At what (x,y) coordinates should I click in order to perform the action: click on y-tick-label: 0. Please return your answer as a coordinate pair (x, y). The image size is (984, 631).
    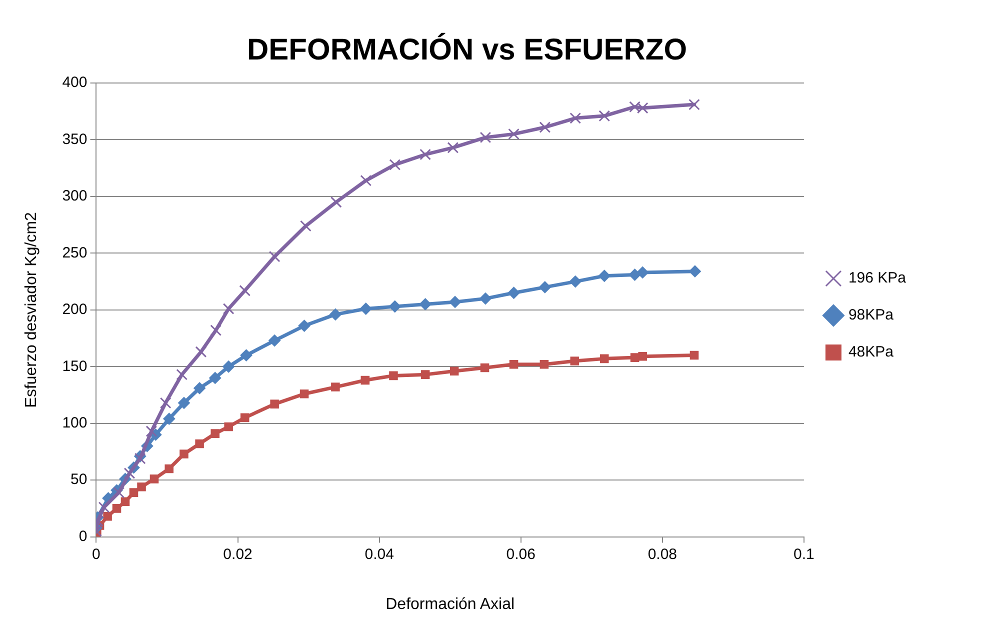
    Looking at the image, I should click on (83, 536).